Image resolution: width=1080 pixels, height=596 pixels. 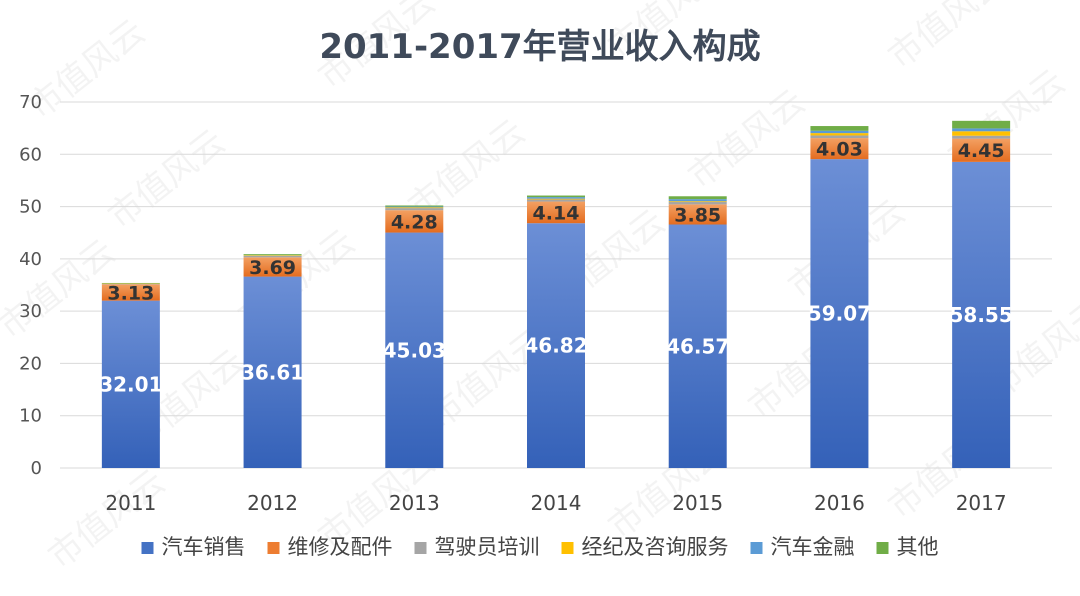 I want to click on data-label: 32.01, so click(x=130, y=384).